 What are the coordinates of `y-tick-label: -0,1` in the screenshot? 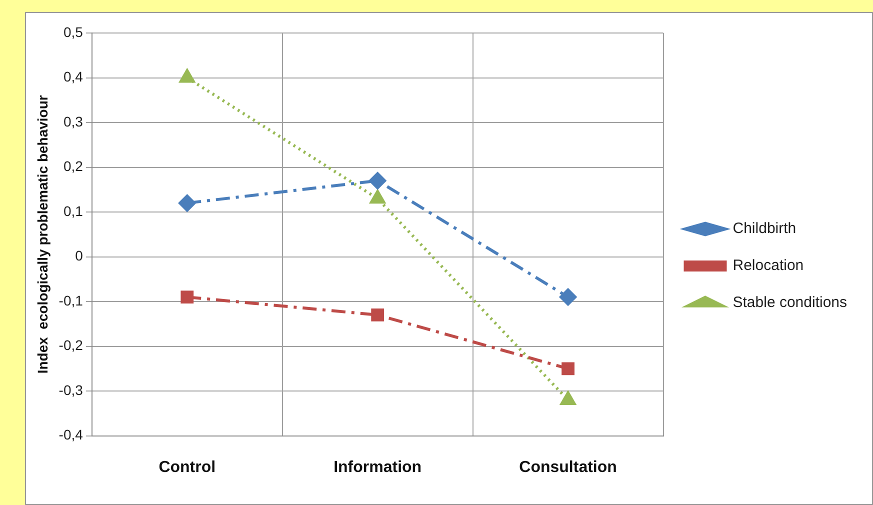 It's located at (71, 300).